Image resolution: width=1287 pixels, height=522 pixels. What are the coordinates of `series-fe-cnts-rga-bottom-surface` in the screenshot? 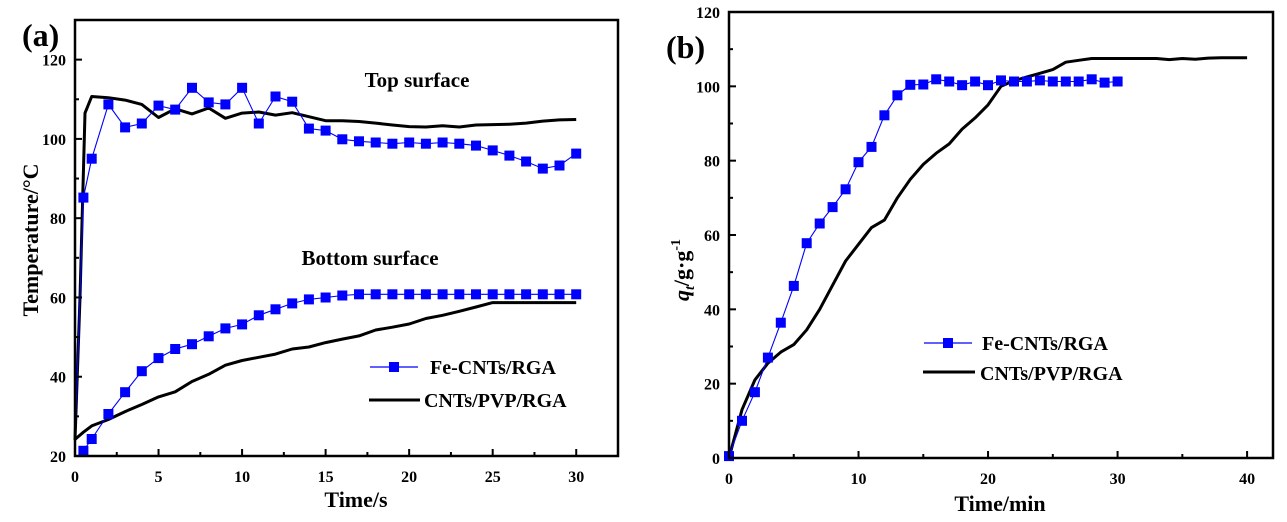 It's located at (330, 372).